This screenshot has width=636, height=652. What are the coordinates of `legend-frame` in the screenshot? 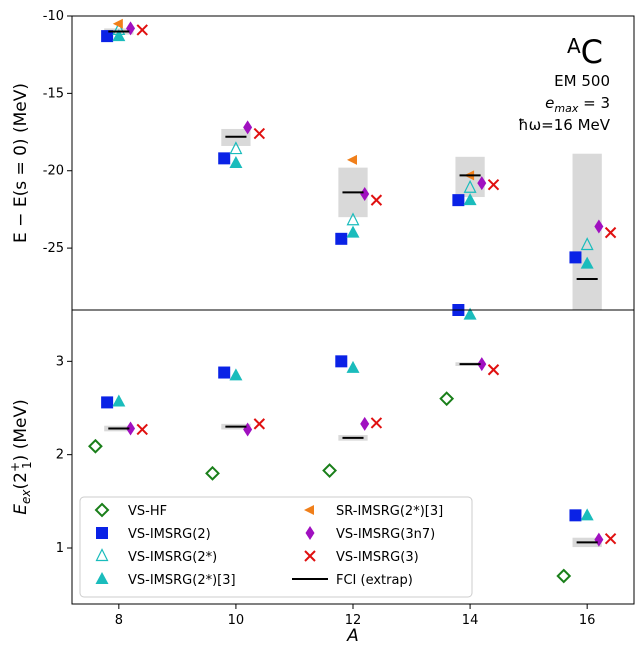 It's located at (276, 547).